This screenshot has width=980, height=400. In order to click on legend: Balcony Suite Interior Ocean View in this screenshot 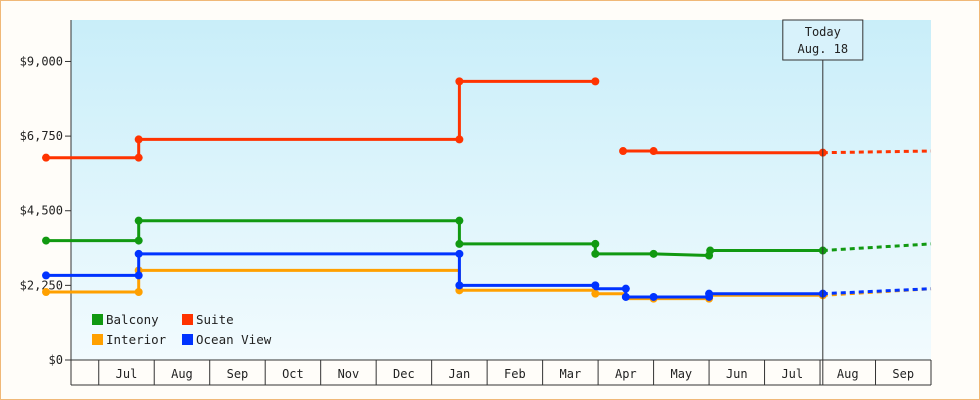, I will do `click(182, 329)`.